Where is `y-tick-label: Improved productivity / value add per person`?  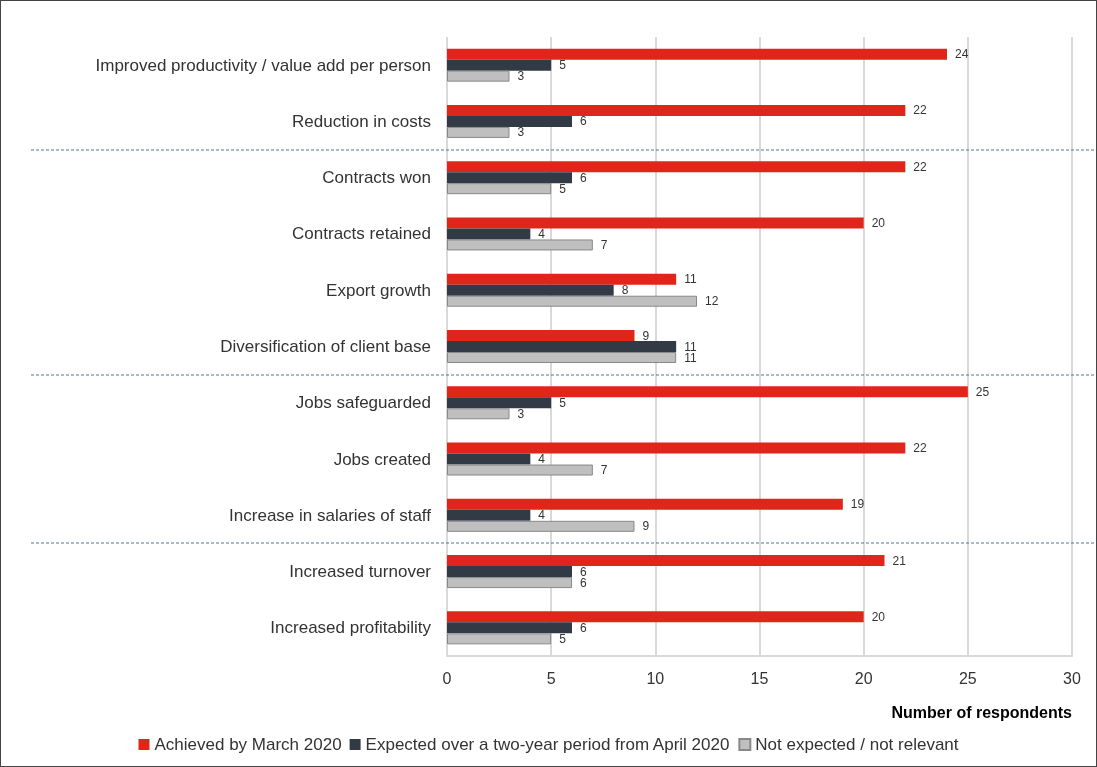
y-tick-label: Improved productivity / value add per person is located at coordinates (263, 65).